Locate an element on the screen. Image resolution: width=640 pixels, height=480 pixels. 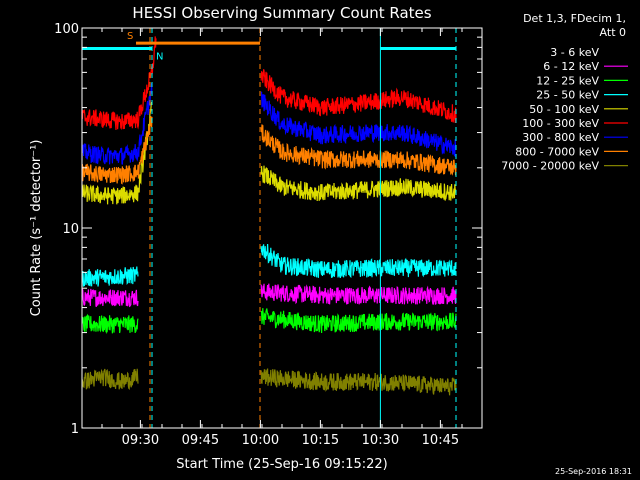
flag-label-N: N is located at coordinates (159, 56).